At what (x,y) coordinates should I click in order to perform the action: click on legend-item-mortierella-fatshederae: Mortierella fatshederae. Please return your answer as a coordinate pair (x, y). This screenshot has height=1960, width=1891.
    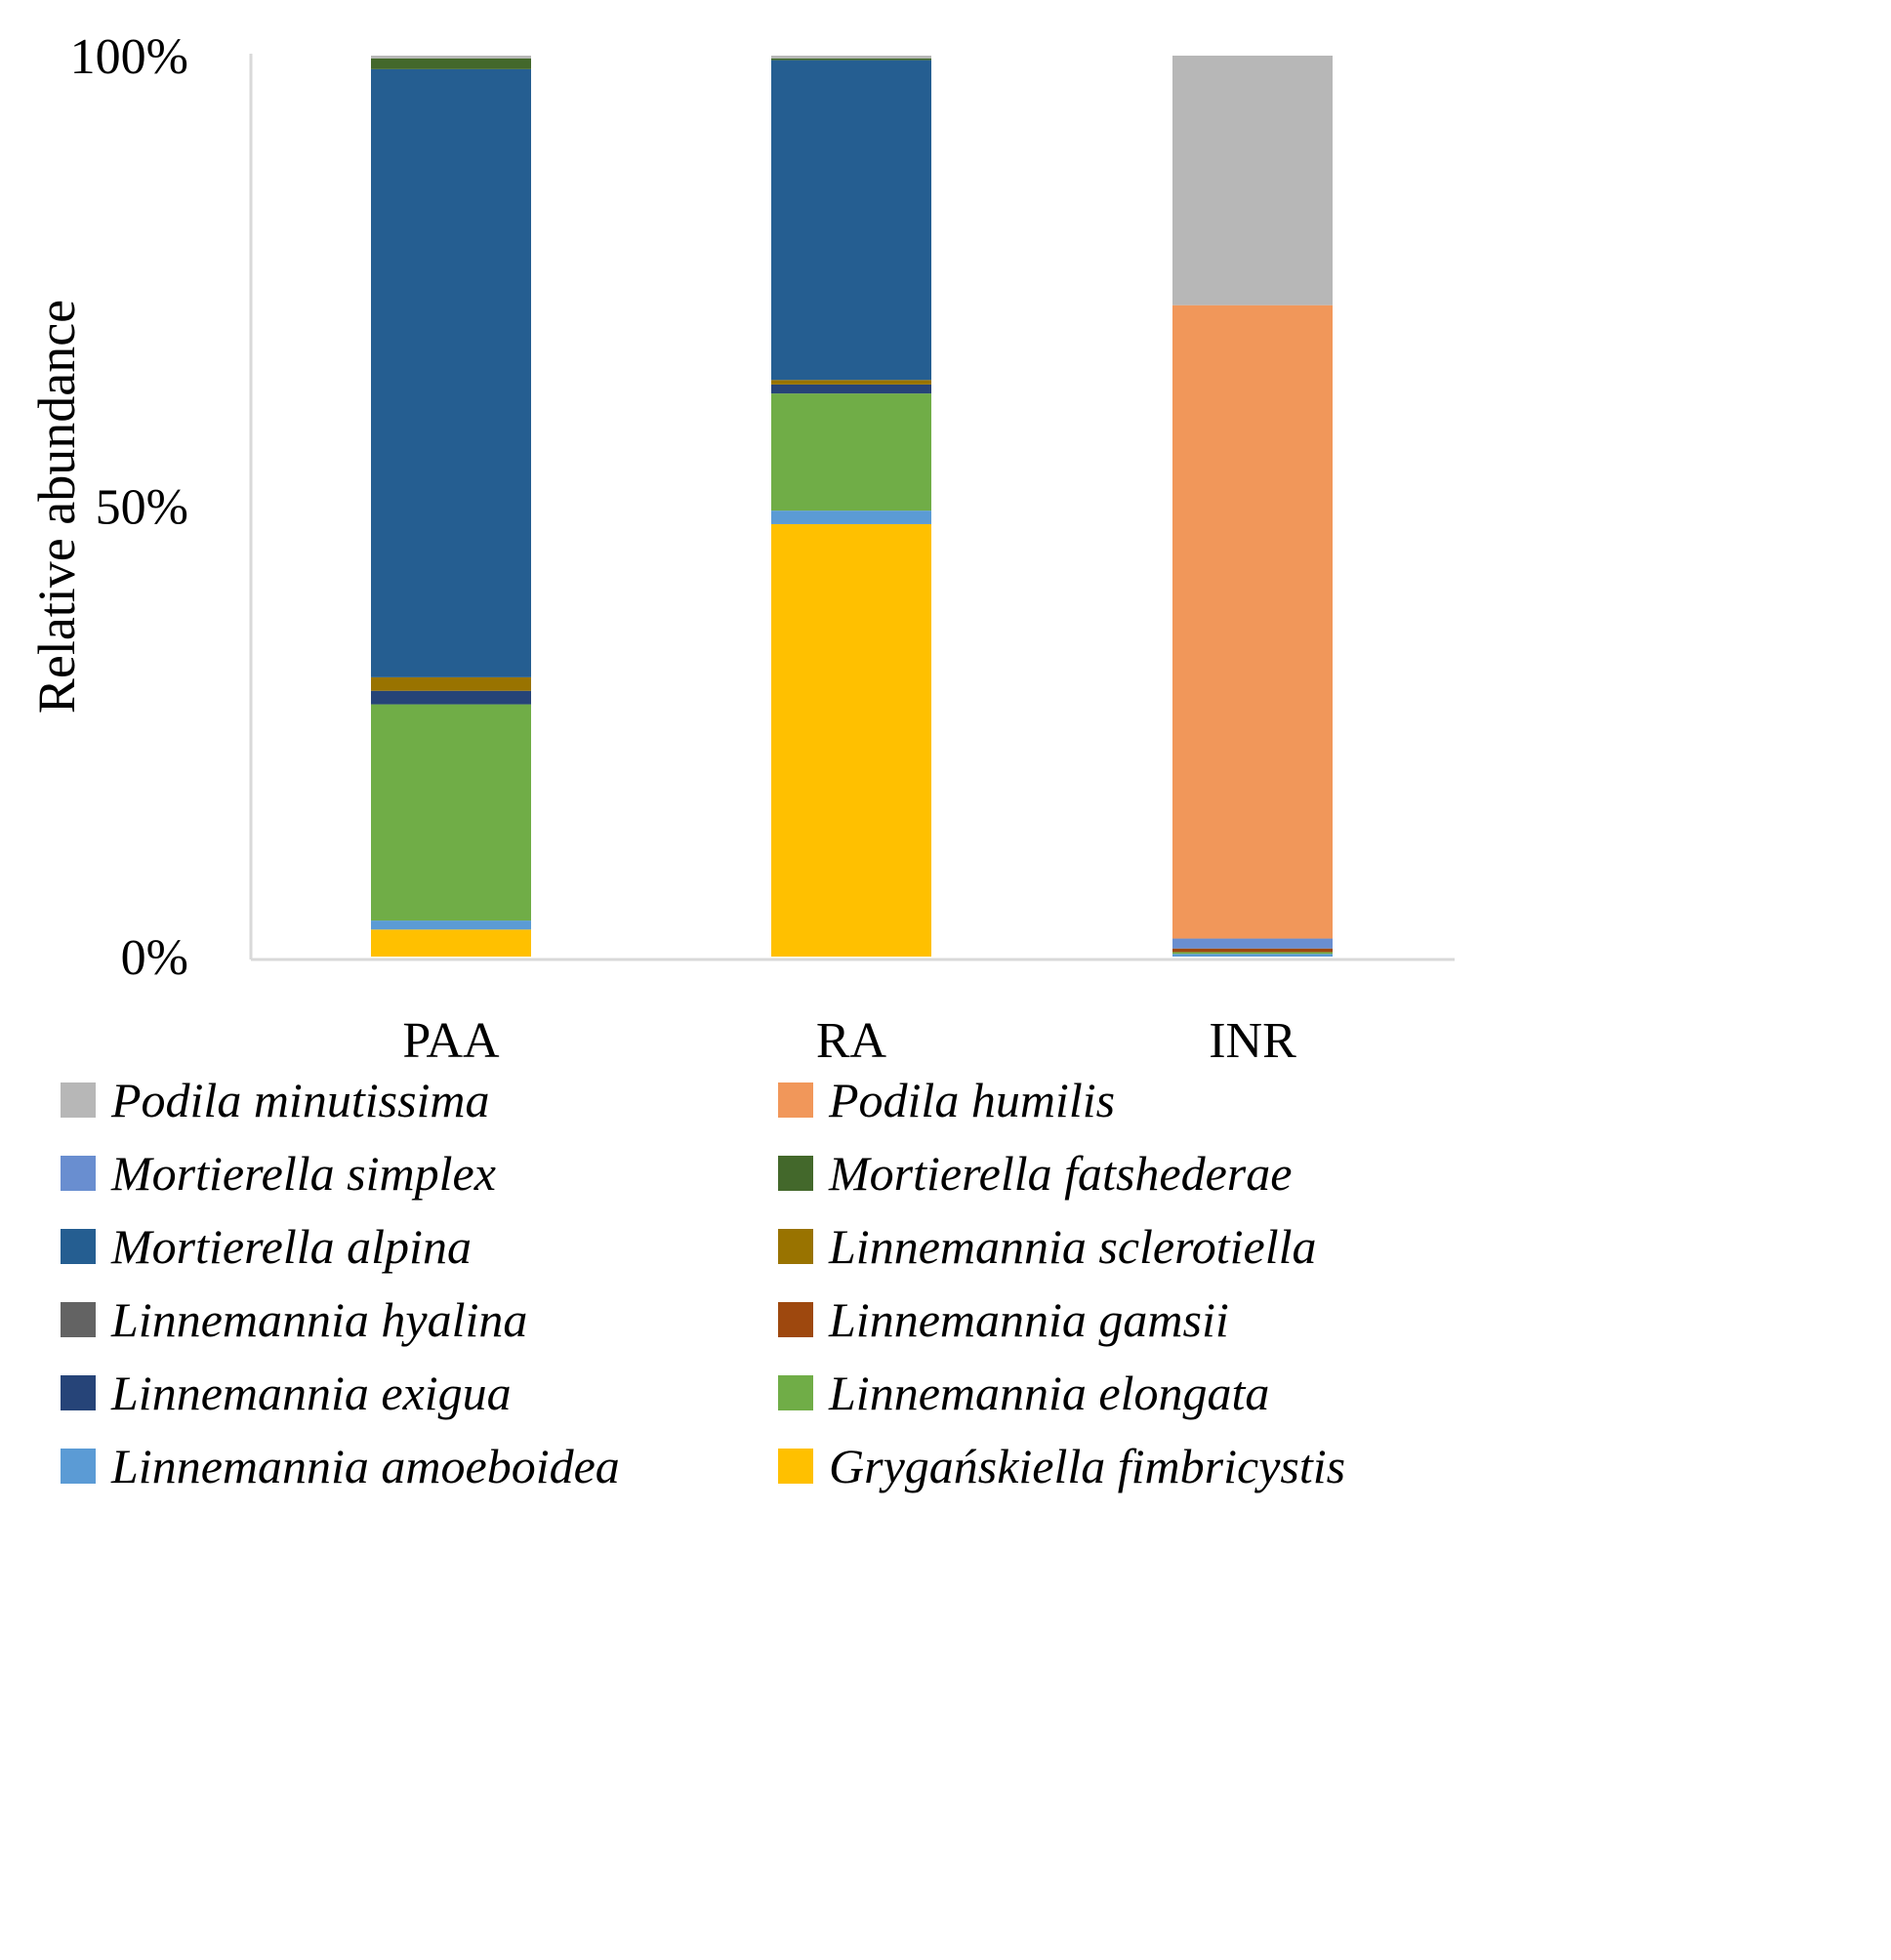
    Looking at the image, I should click on (1035, 1174).